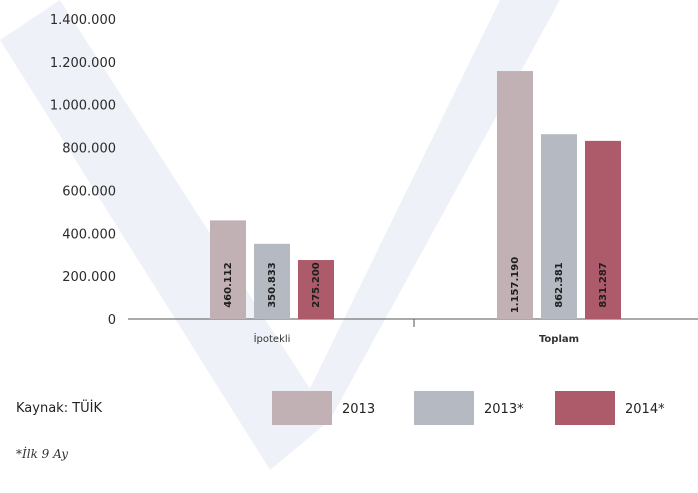 This screenshot has height=493, width=698. Describe the element at coordinates (272, 285) in the screenshot. I see `data-label: 350.833` at that location.